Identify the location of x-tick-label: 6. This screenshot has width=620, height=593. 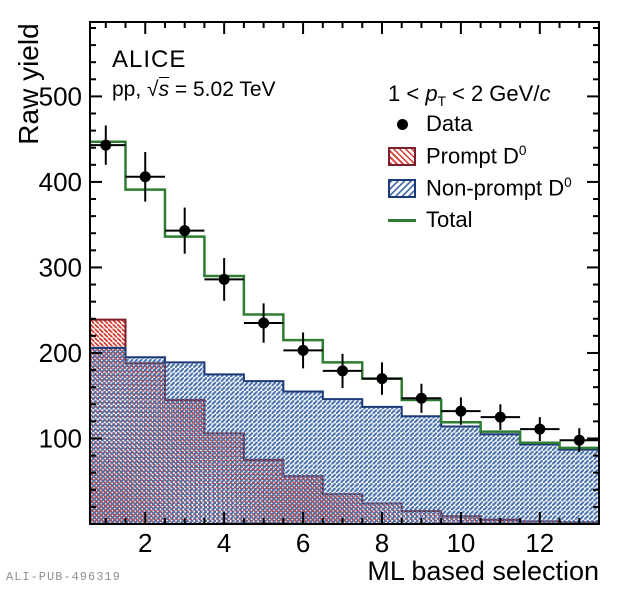
(303, 543).